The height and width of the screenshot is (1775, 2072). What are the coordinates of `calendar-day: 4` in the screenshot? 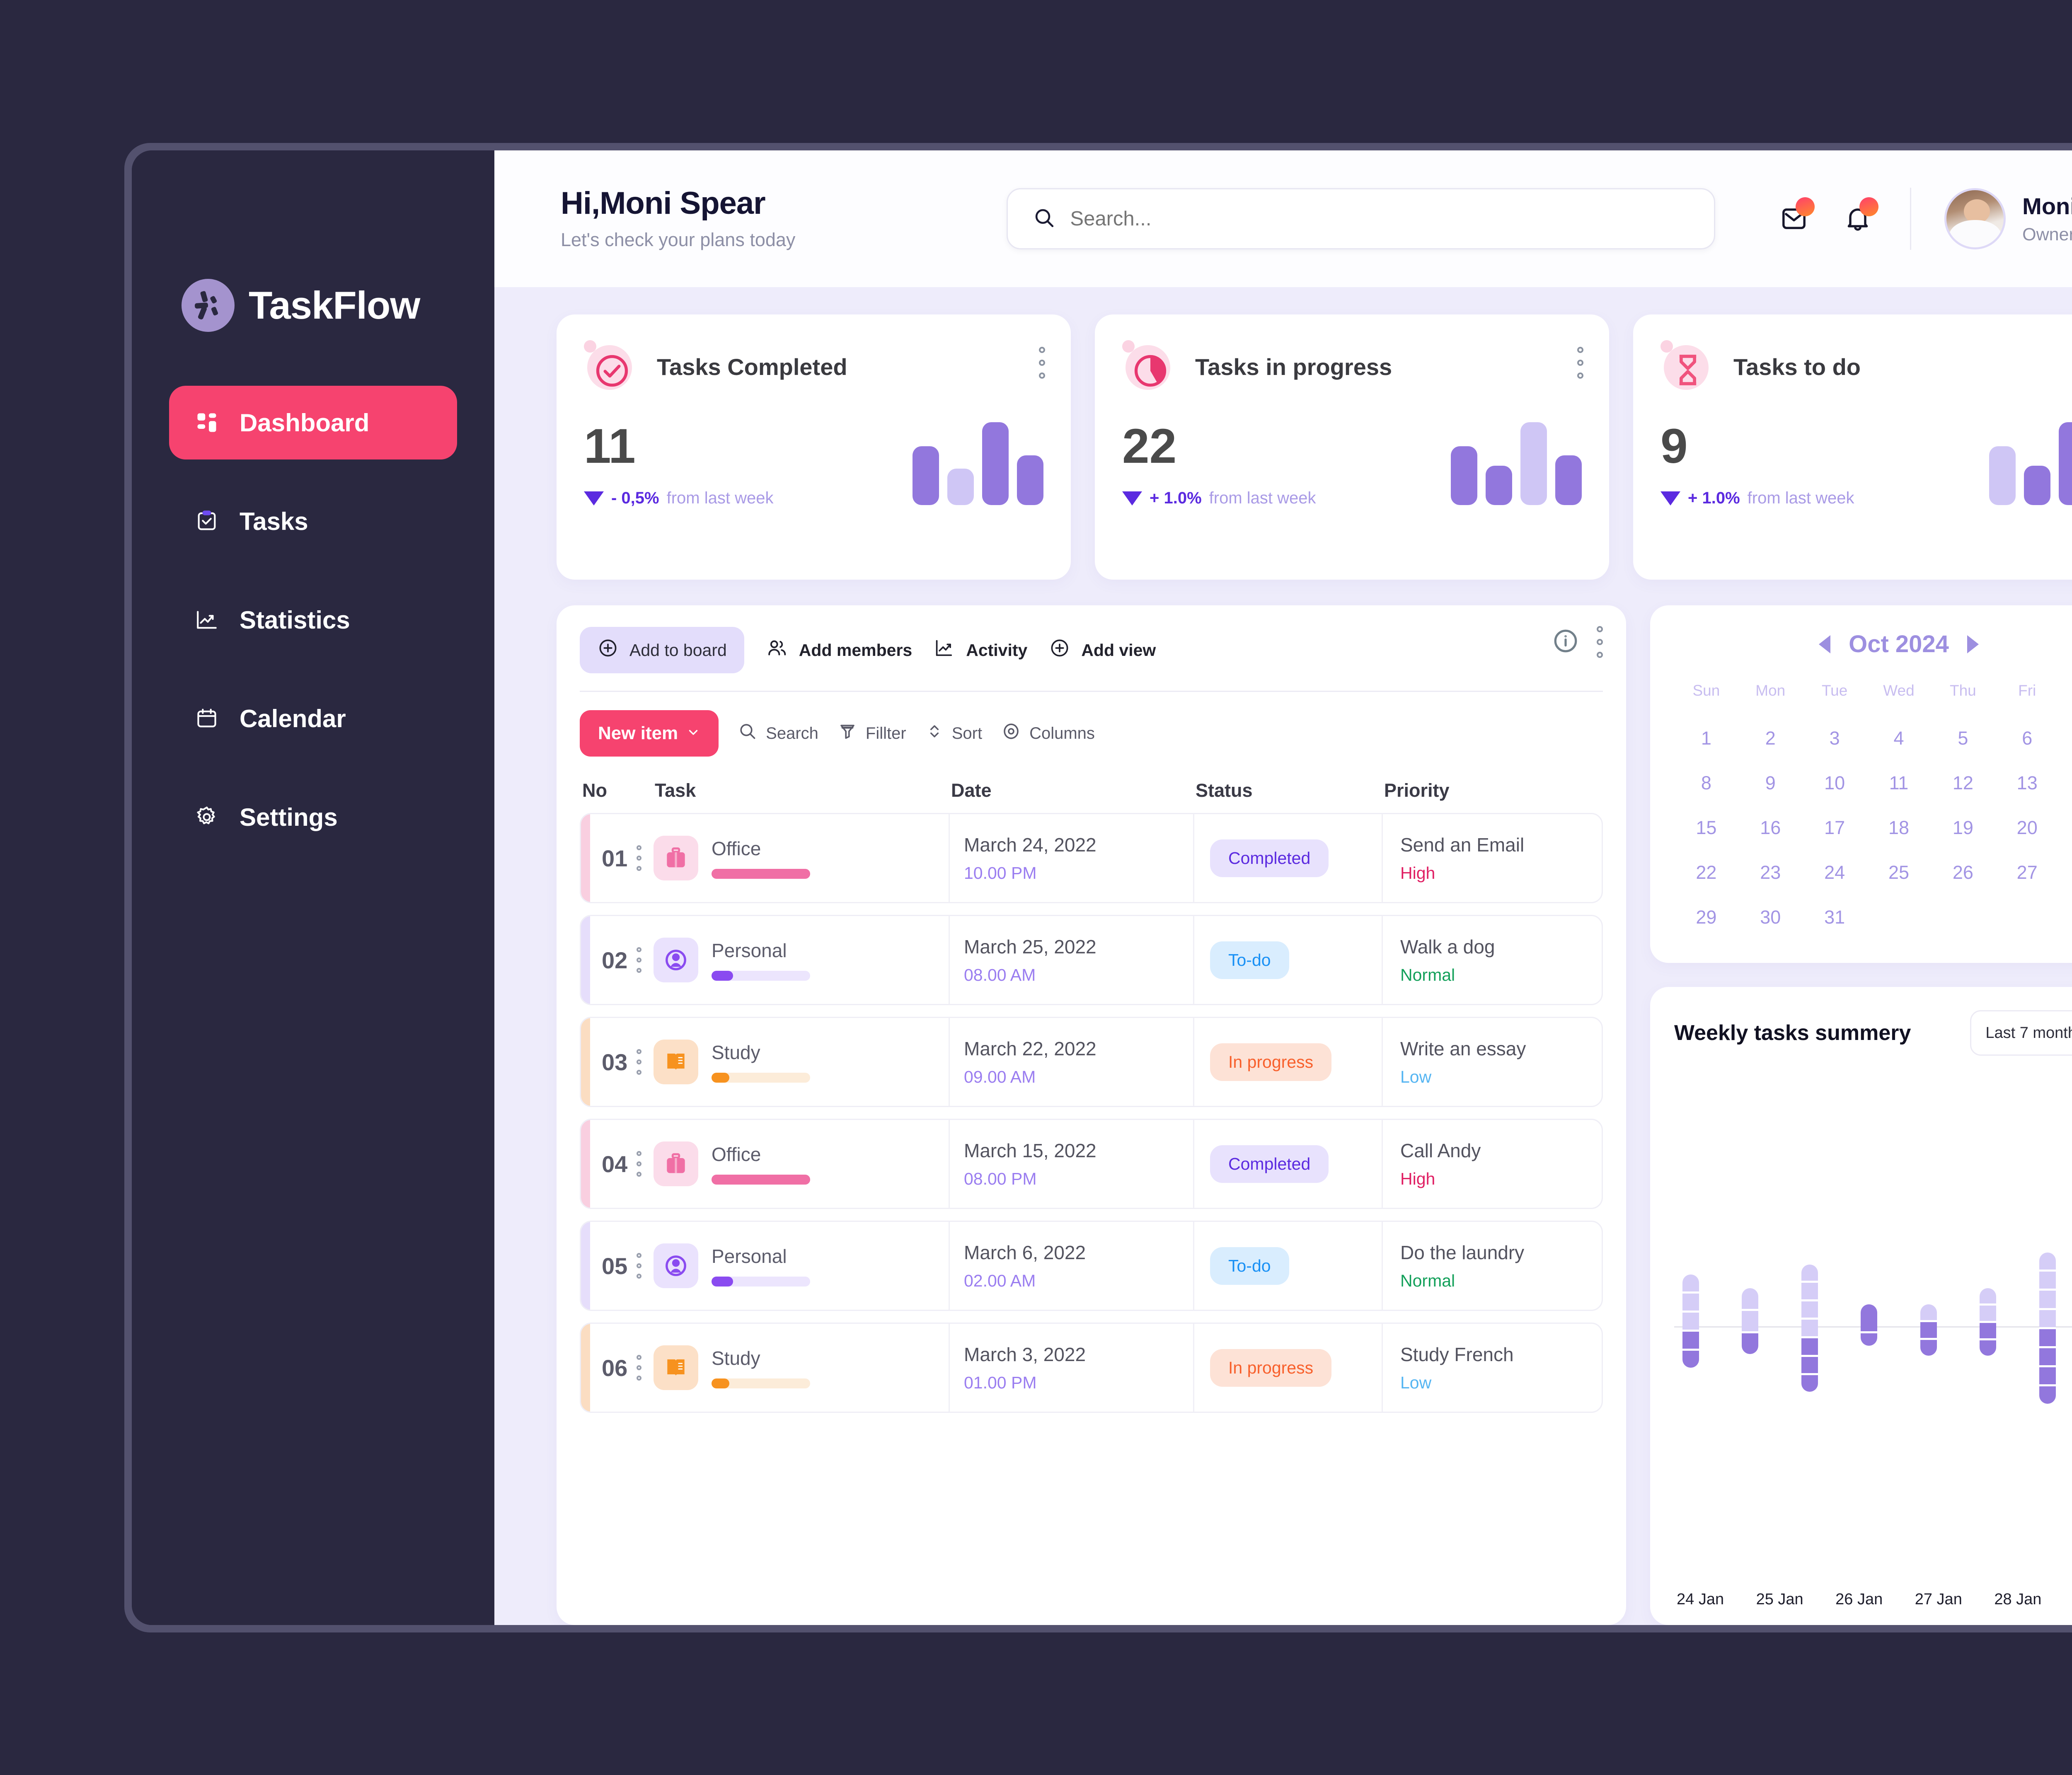 It's located at (1898, 738).